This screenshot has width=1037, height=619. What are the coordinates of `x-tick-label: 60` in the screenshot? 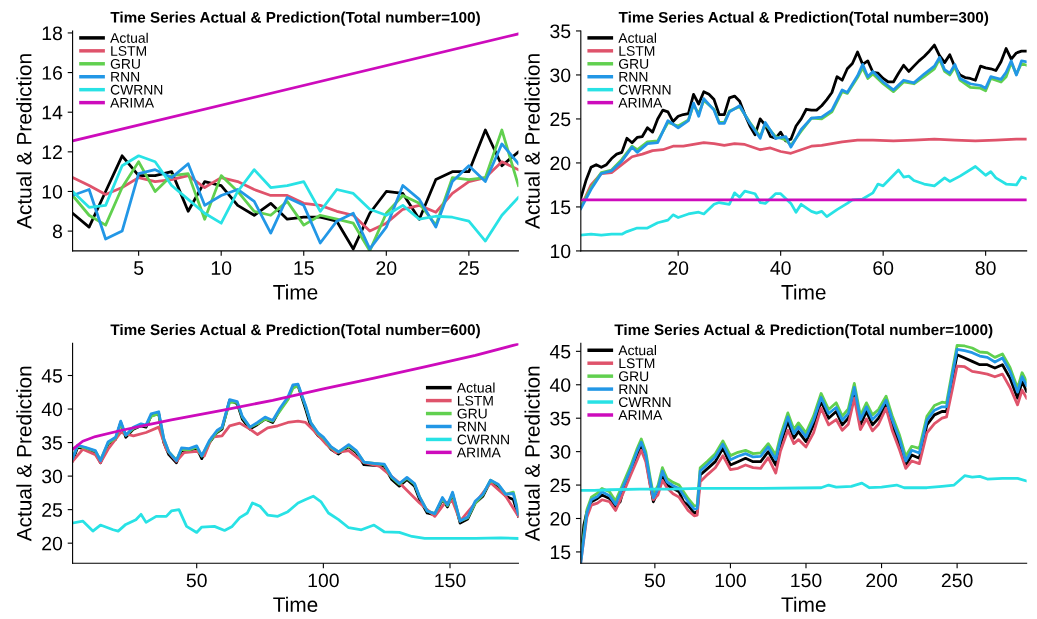 It's located at (883, 268).